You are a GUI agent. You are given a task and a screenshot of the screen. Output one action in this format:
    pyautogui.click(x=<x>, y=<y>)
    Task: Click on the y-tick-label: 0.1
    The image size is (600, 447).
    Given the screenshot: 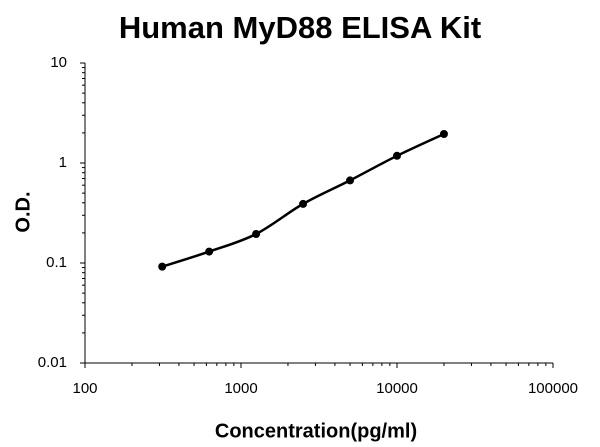 What is the action you would take?
    pyautogui.click(x=56, y=262)
    